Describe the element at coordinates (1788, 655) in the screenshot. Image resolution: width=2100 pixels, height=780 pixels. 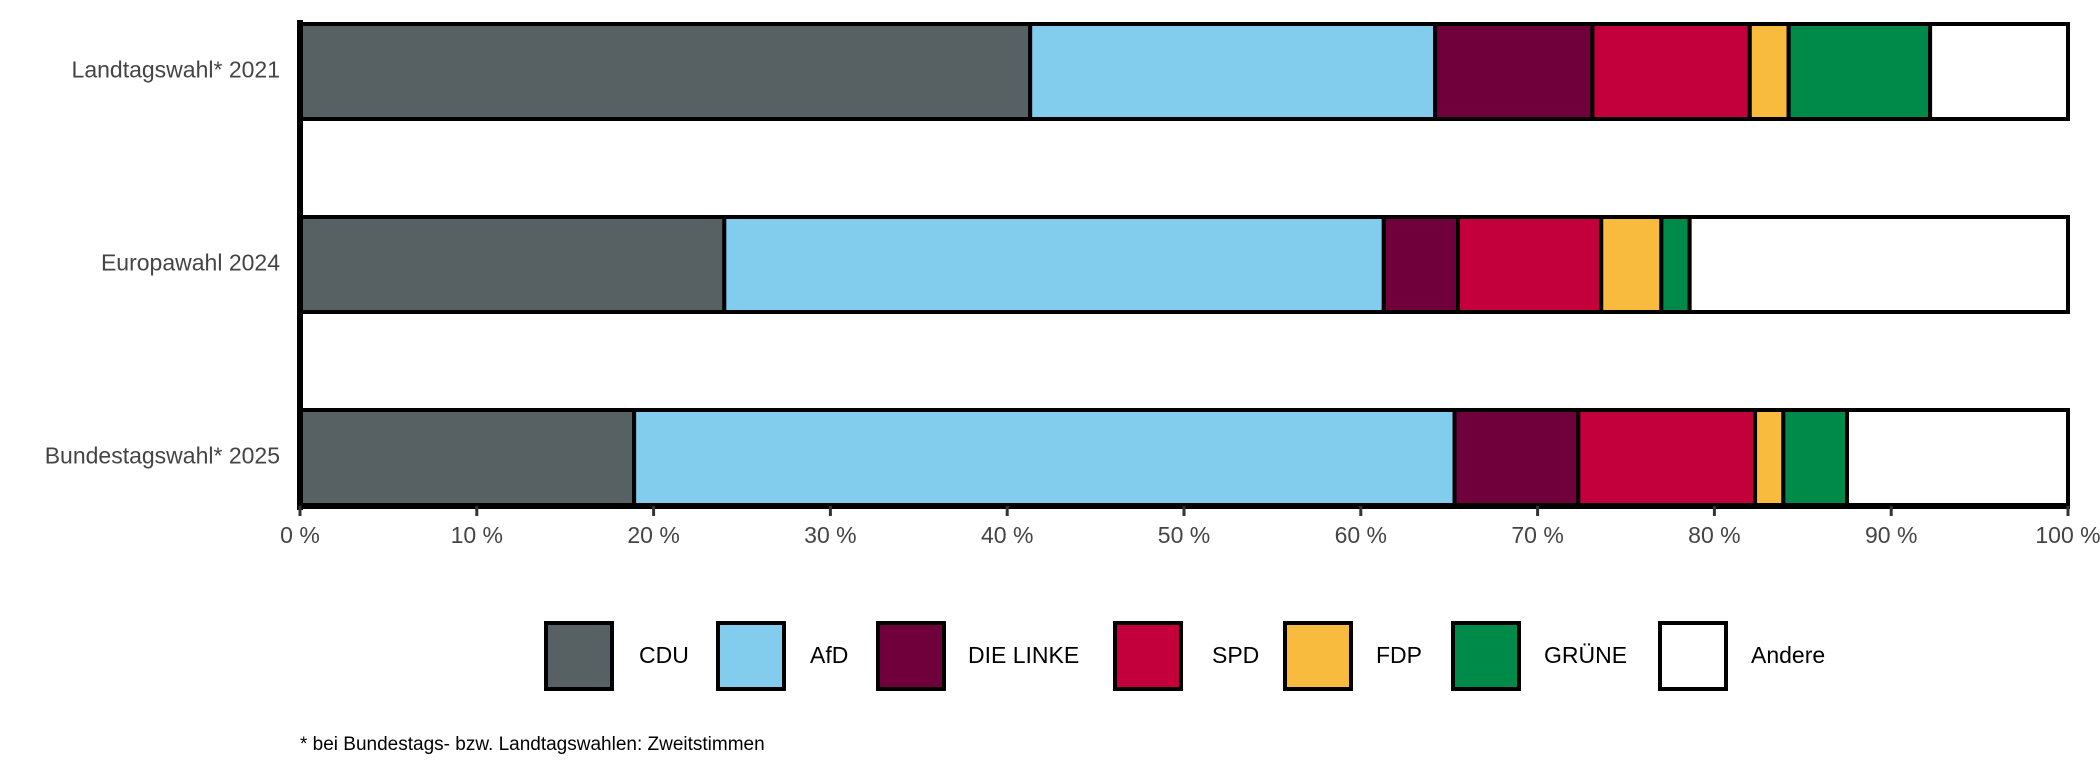
I see `legend-label: Andere` at that location.